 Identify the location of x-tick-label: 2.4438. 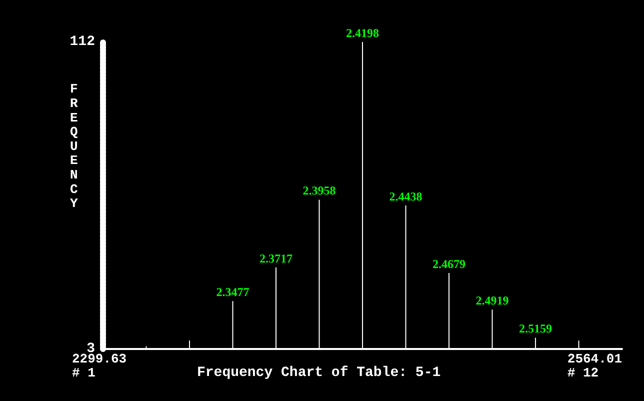
(405, 196).